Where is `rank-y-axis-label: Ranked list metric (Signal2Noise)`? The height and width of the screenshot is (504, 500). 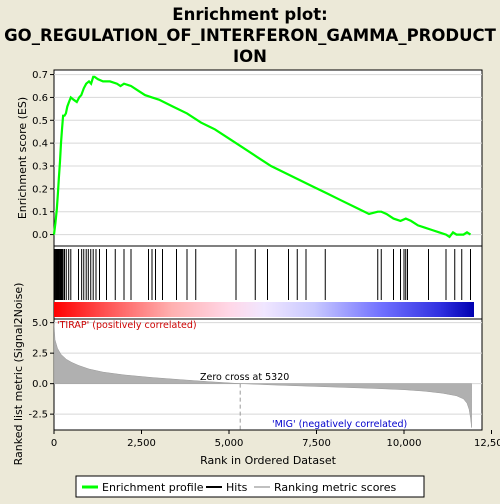 rank-y-axis-label: Ranked list metric (Signal2Noise) is located at coordinates (18, 374).